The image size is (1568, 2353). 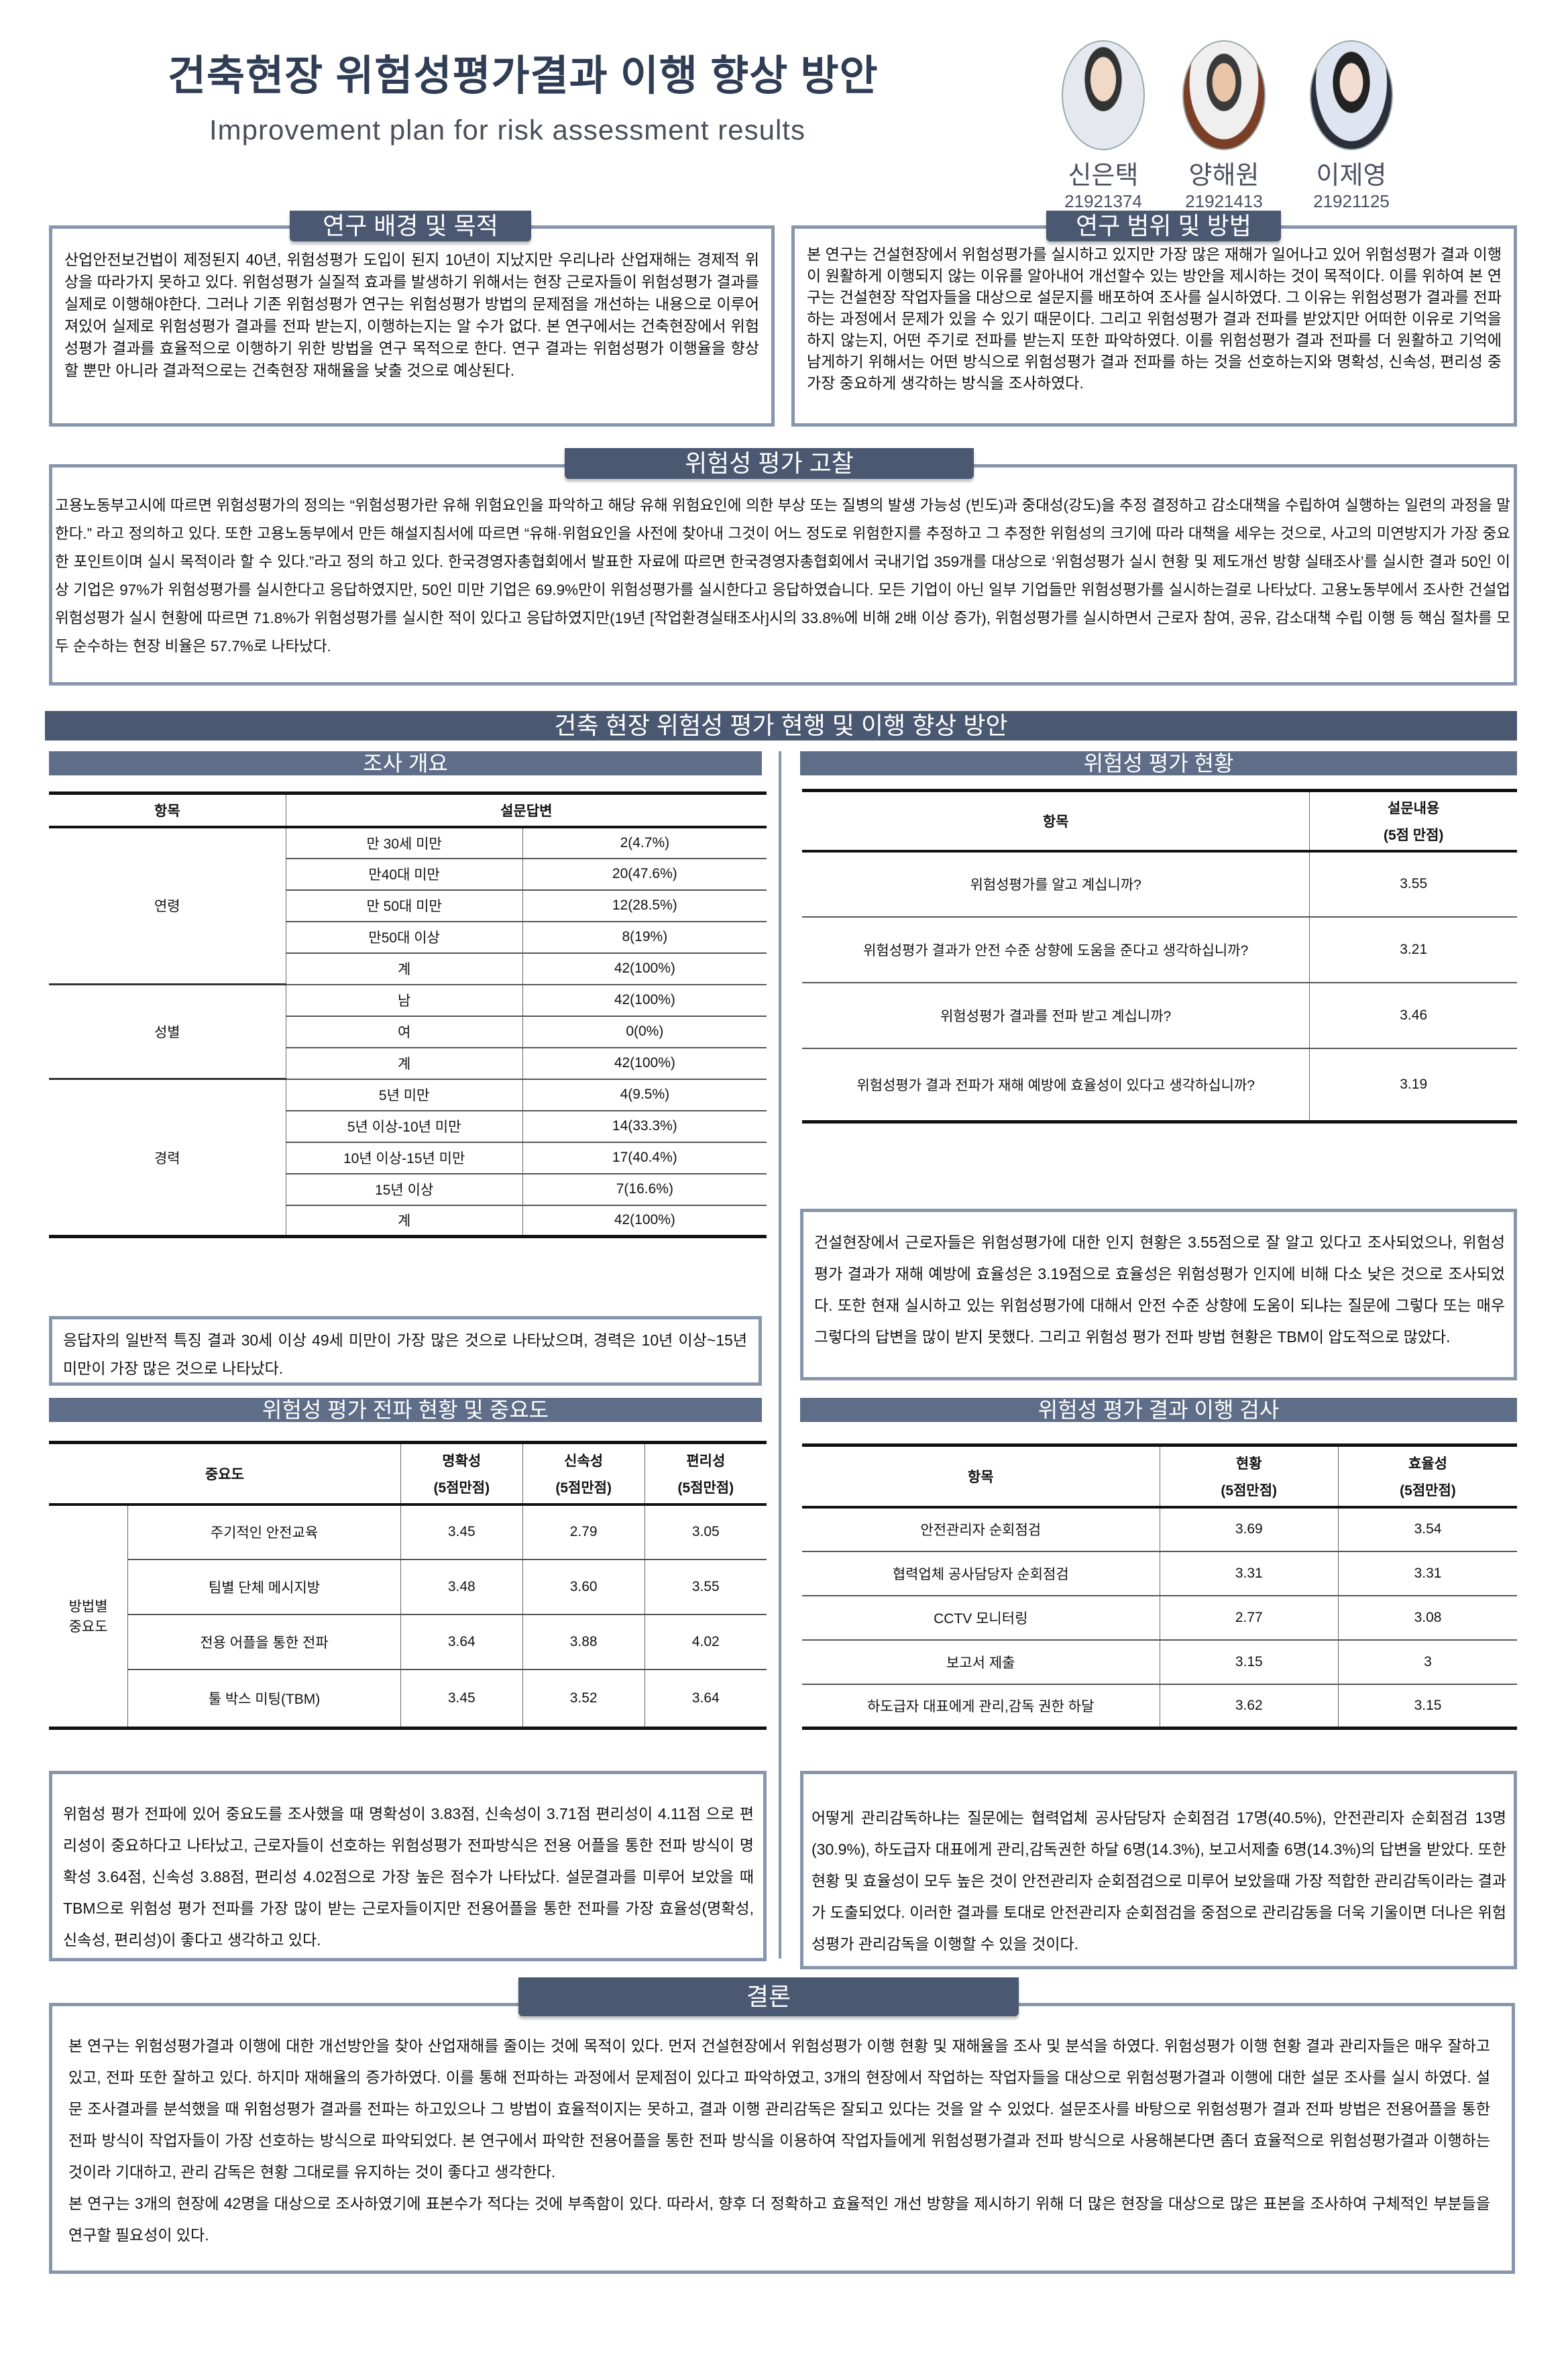 What do you see at coordinates (1158, 763) in the screenshot?
I see `status-heading: 위험성 평가 현황` at bounding box center [1158, 763].